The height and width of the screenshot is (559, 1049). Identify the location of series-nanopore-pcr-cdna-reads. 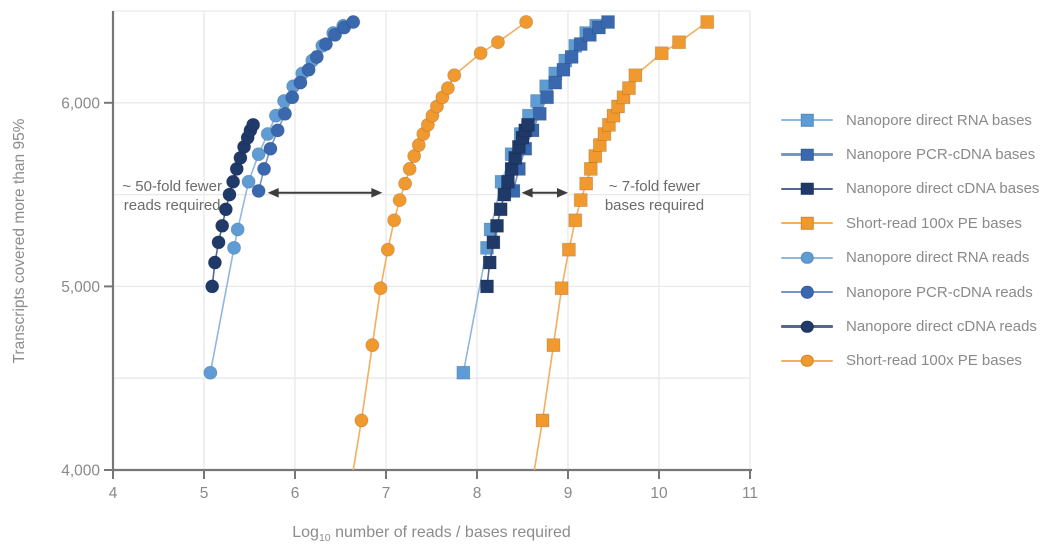
(306, 106).